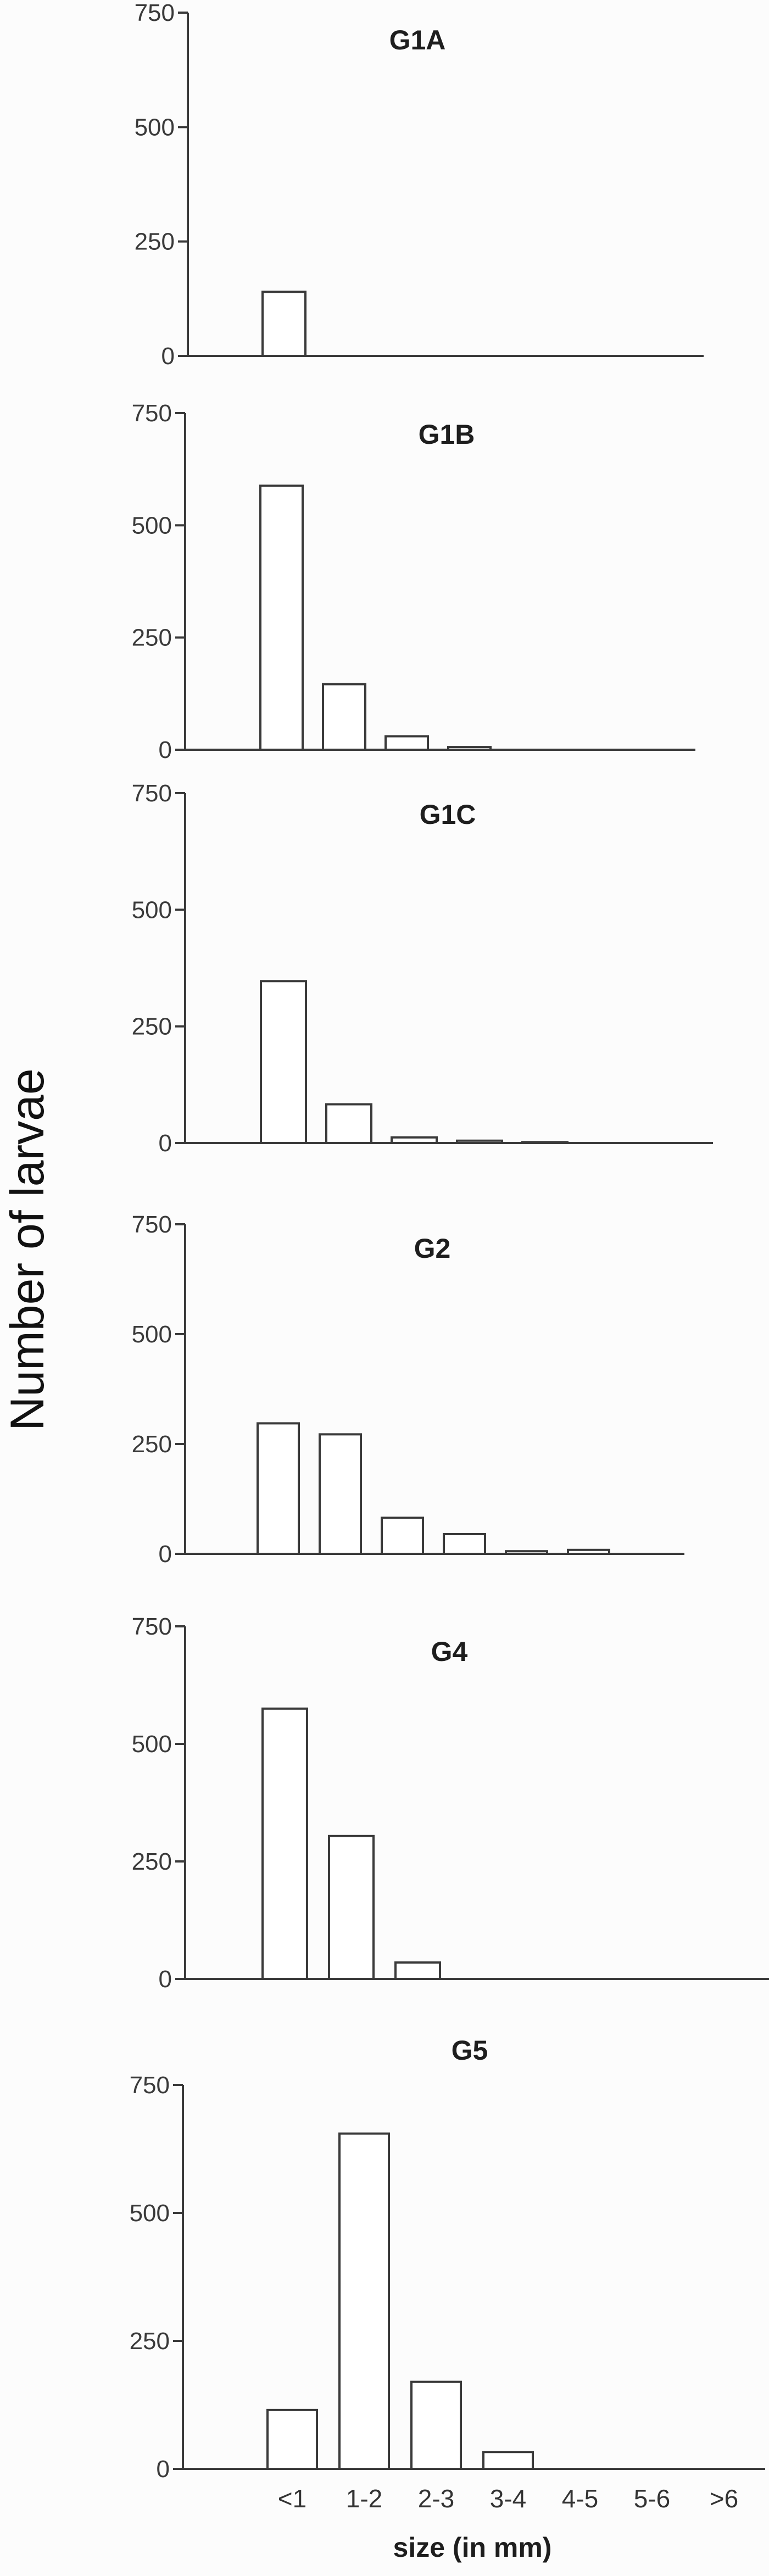  I want to click on x-category-label: 4-5, so click(580, 2498).